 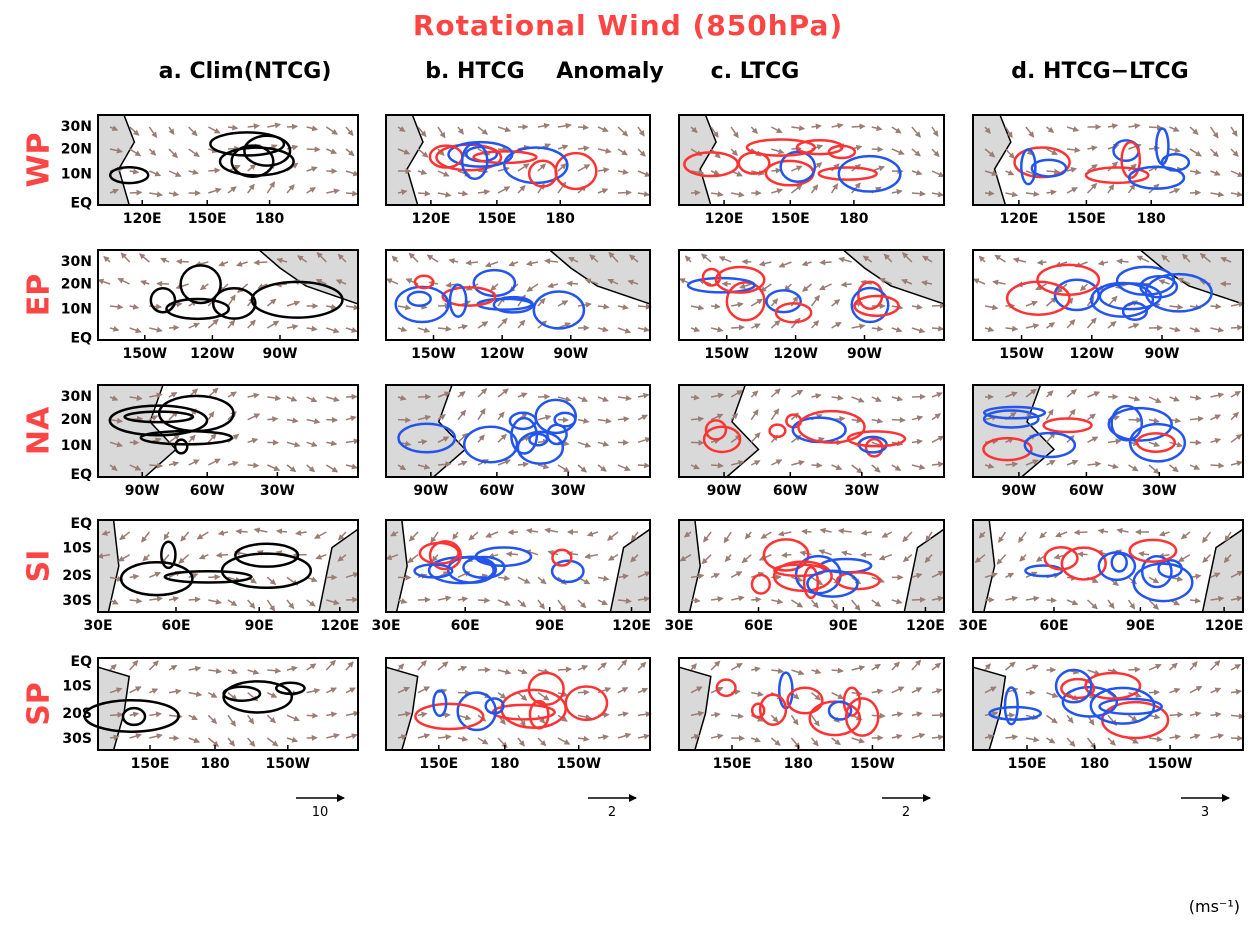 What do you see at coordinates (1099, 71) in the screenshot?
I see `column-title: d. HTCG−LTCG` at bounding box center [1099, 71].